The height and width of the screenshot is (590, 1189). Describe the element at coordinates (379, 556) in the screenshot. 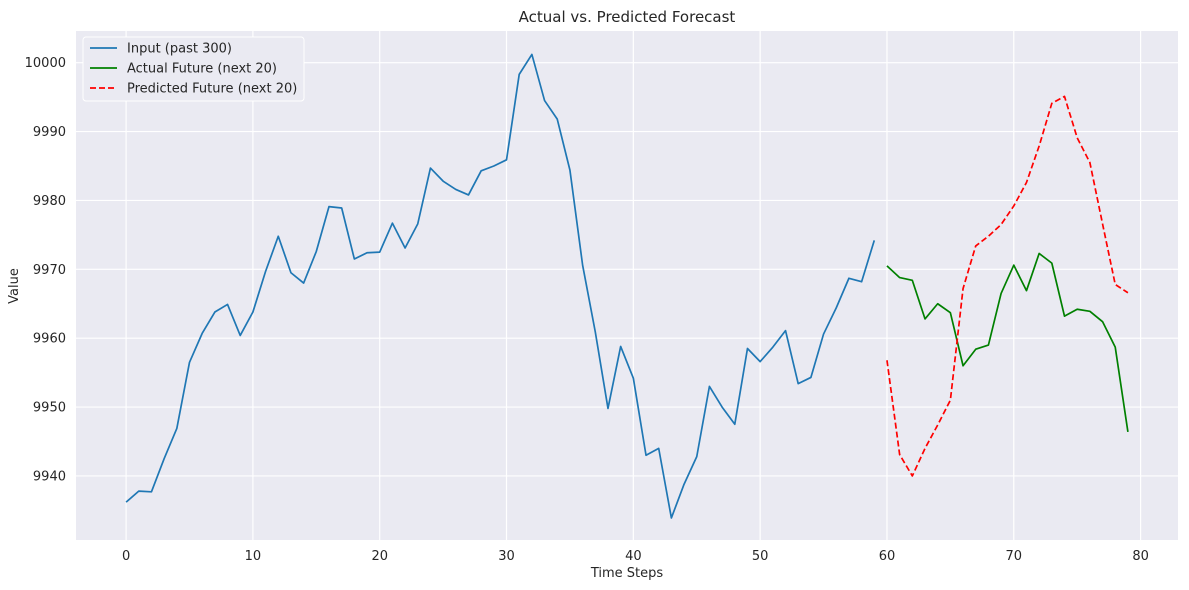

I see `x-tick-label: 20` at that location.